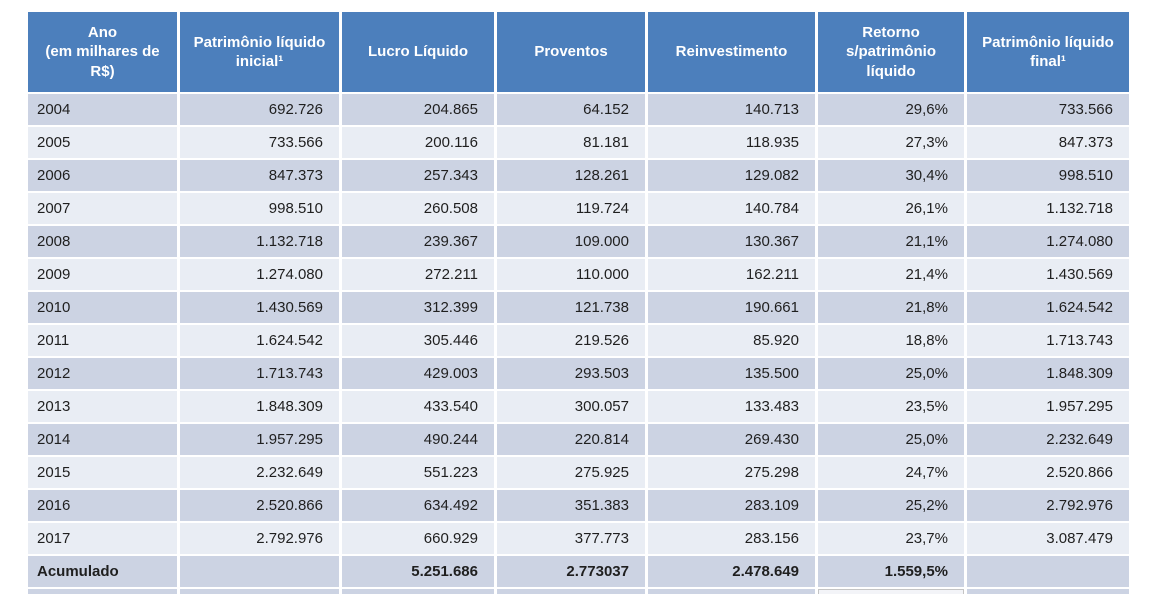 The width and height of the screenshot is (1155, 594). I want to click on value-cell: 239.367, so click(418, 241).